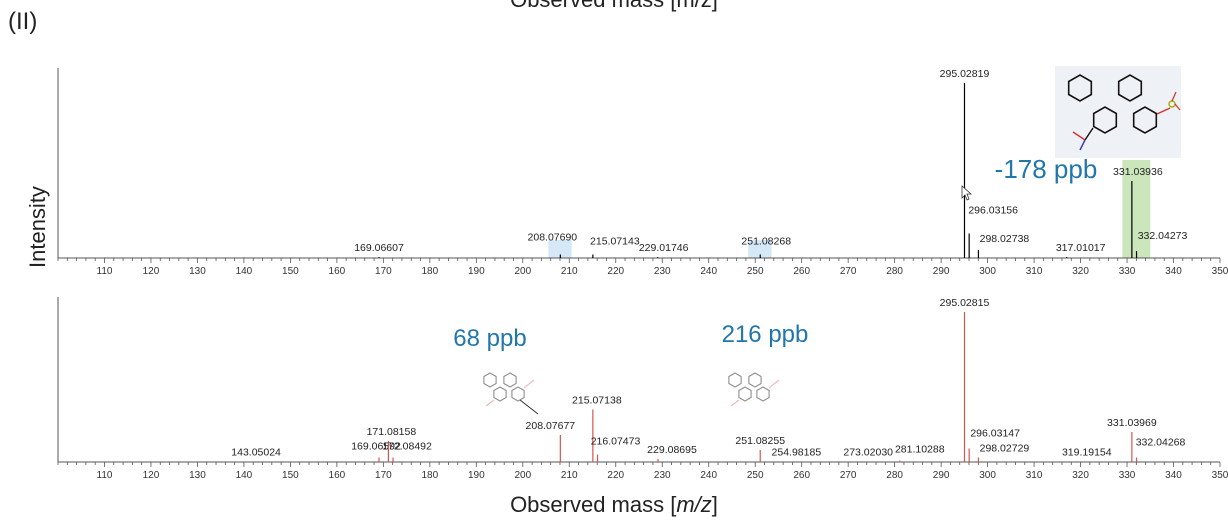 The image size is (1228, 522). I want to click on x-tick-label: 180, so click(429, 475).